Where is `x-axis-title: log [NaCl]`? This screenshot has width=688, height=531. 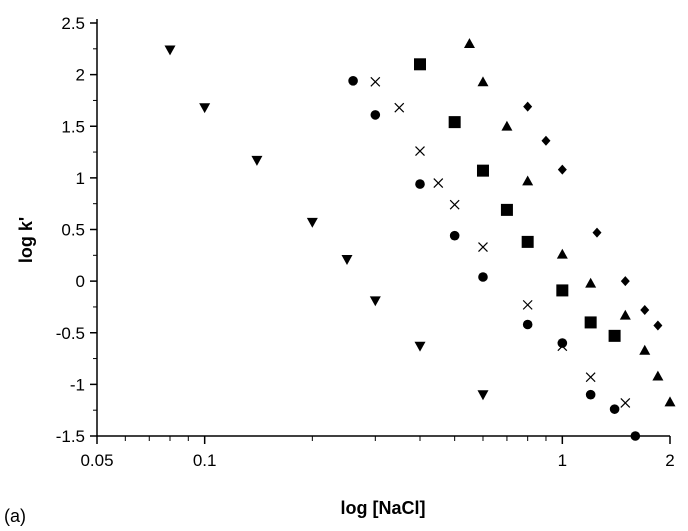
x-axis-title: log [NaCl] is located at coordinates (383, 508).